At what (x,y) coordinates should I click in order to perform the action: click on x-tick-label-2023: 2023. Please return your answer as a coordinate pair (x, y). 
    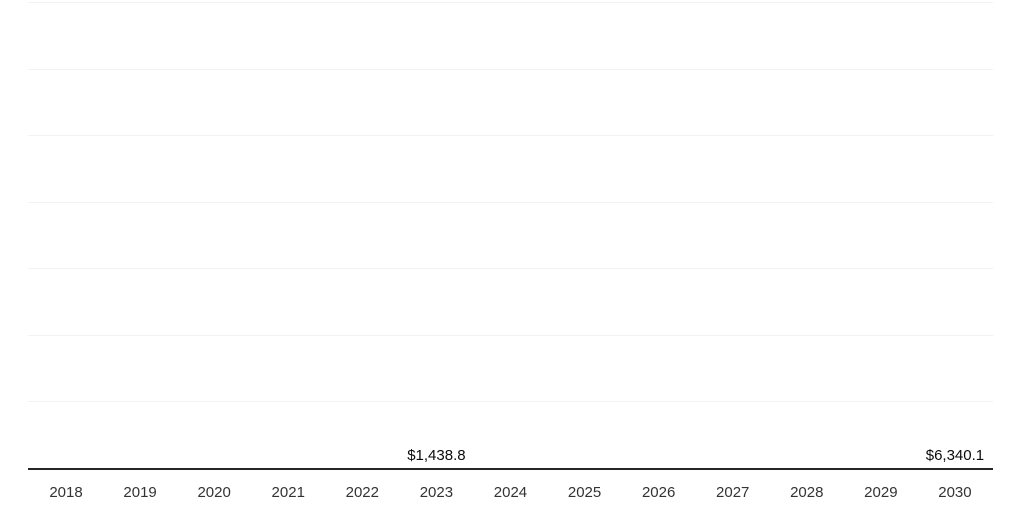
    Looking at the image, I should click on (436, 492).